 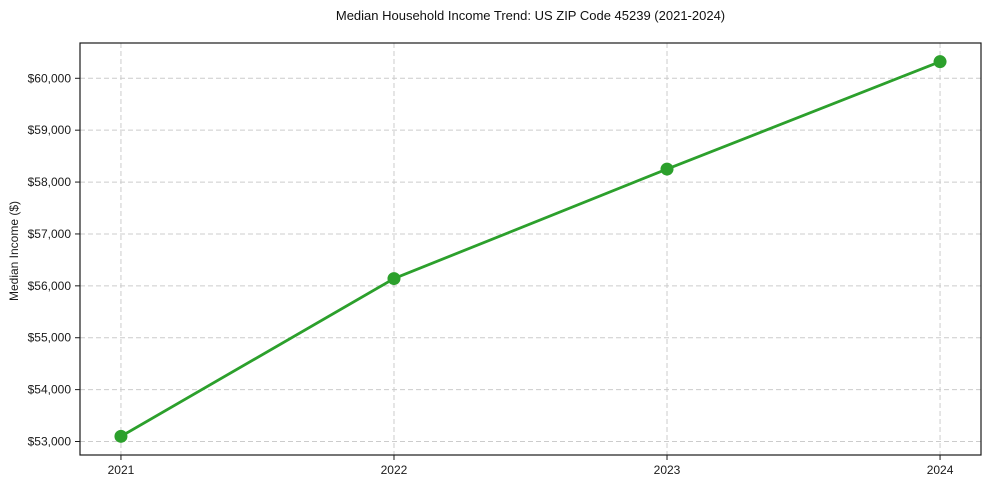 What do you see at coordinates (14, 251) in the screenshot?
I see `y-axis-label: Median Income ($)` at bounding box center [14, 251].